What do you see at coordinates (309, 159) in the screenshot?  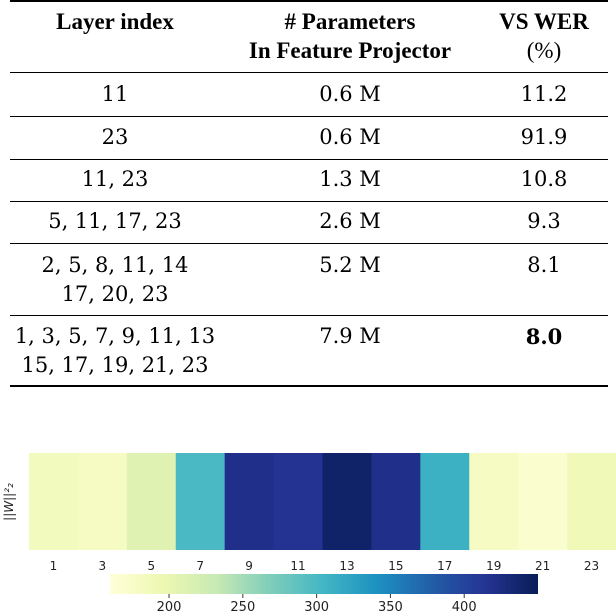 I see `row-2-rule` at bounding box center [309, 159].